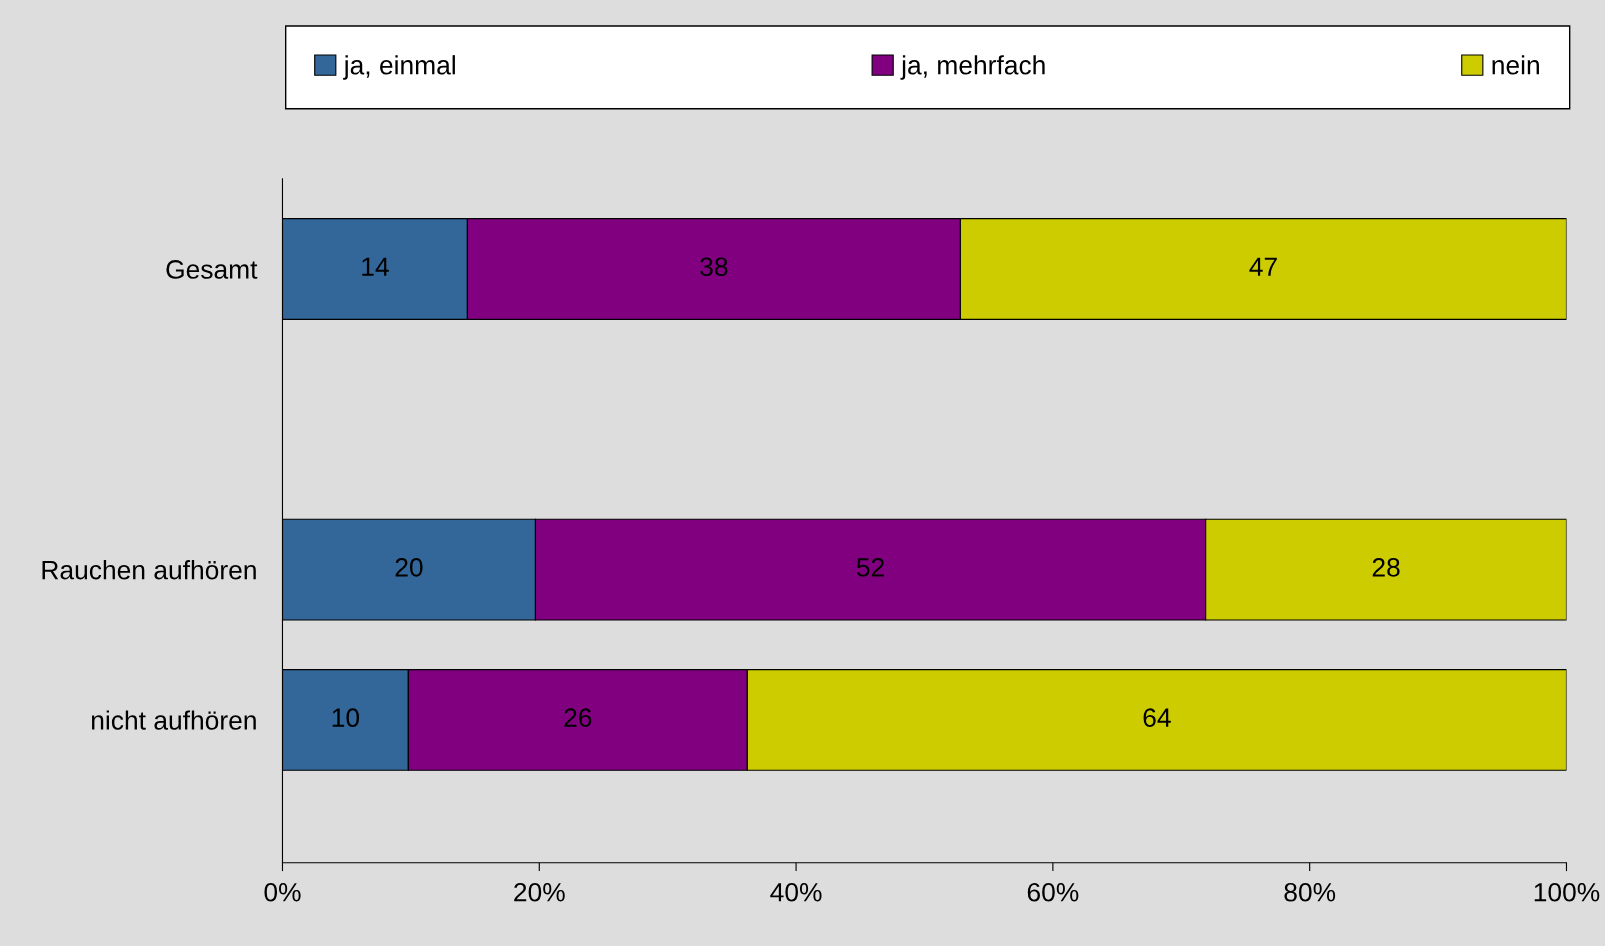  Describe the element at coordinates (539, 892) in the screenshot. I see `x-tick-label: 20%` at that location.